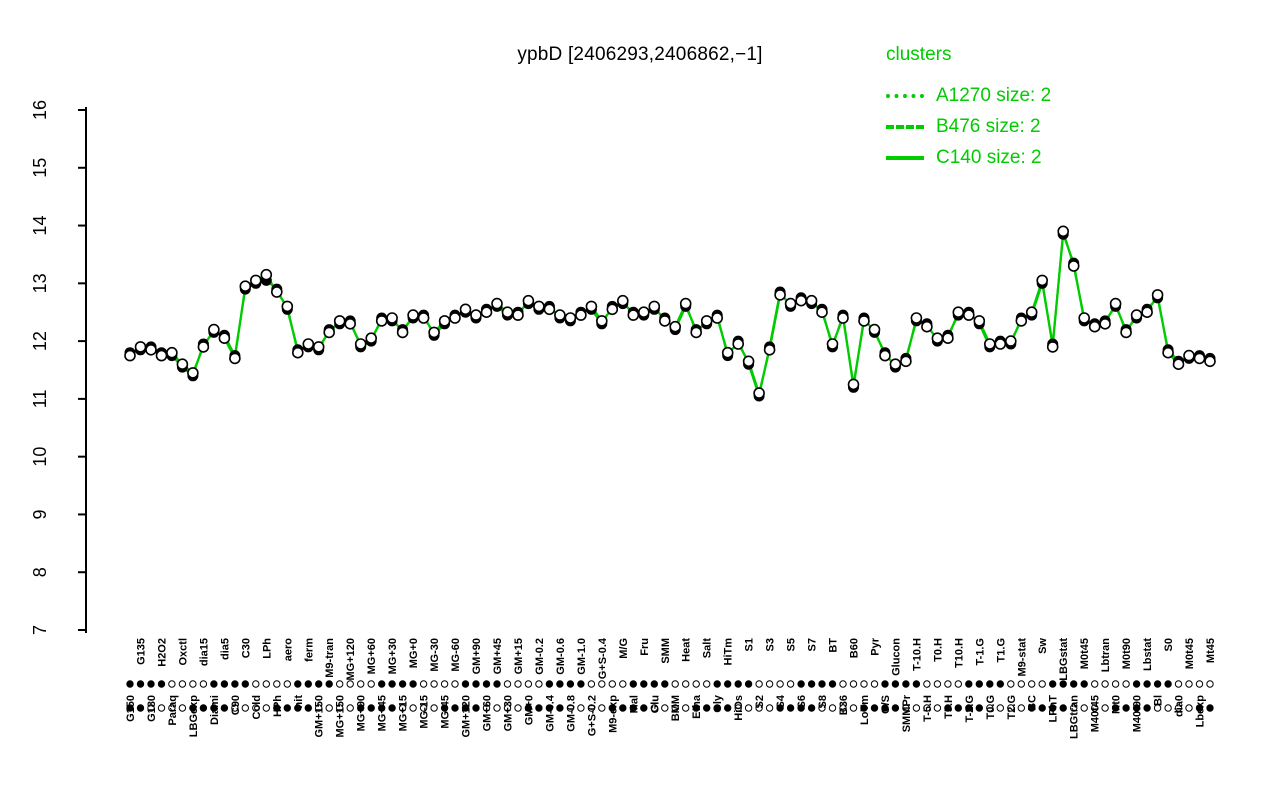 The width and height of the screenshot is (1280, 800). I want to click on x-category-label: C30, so click(246, 648).